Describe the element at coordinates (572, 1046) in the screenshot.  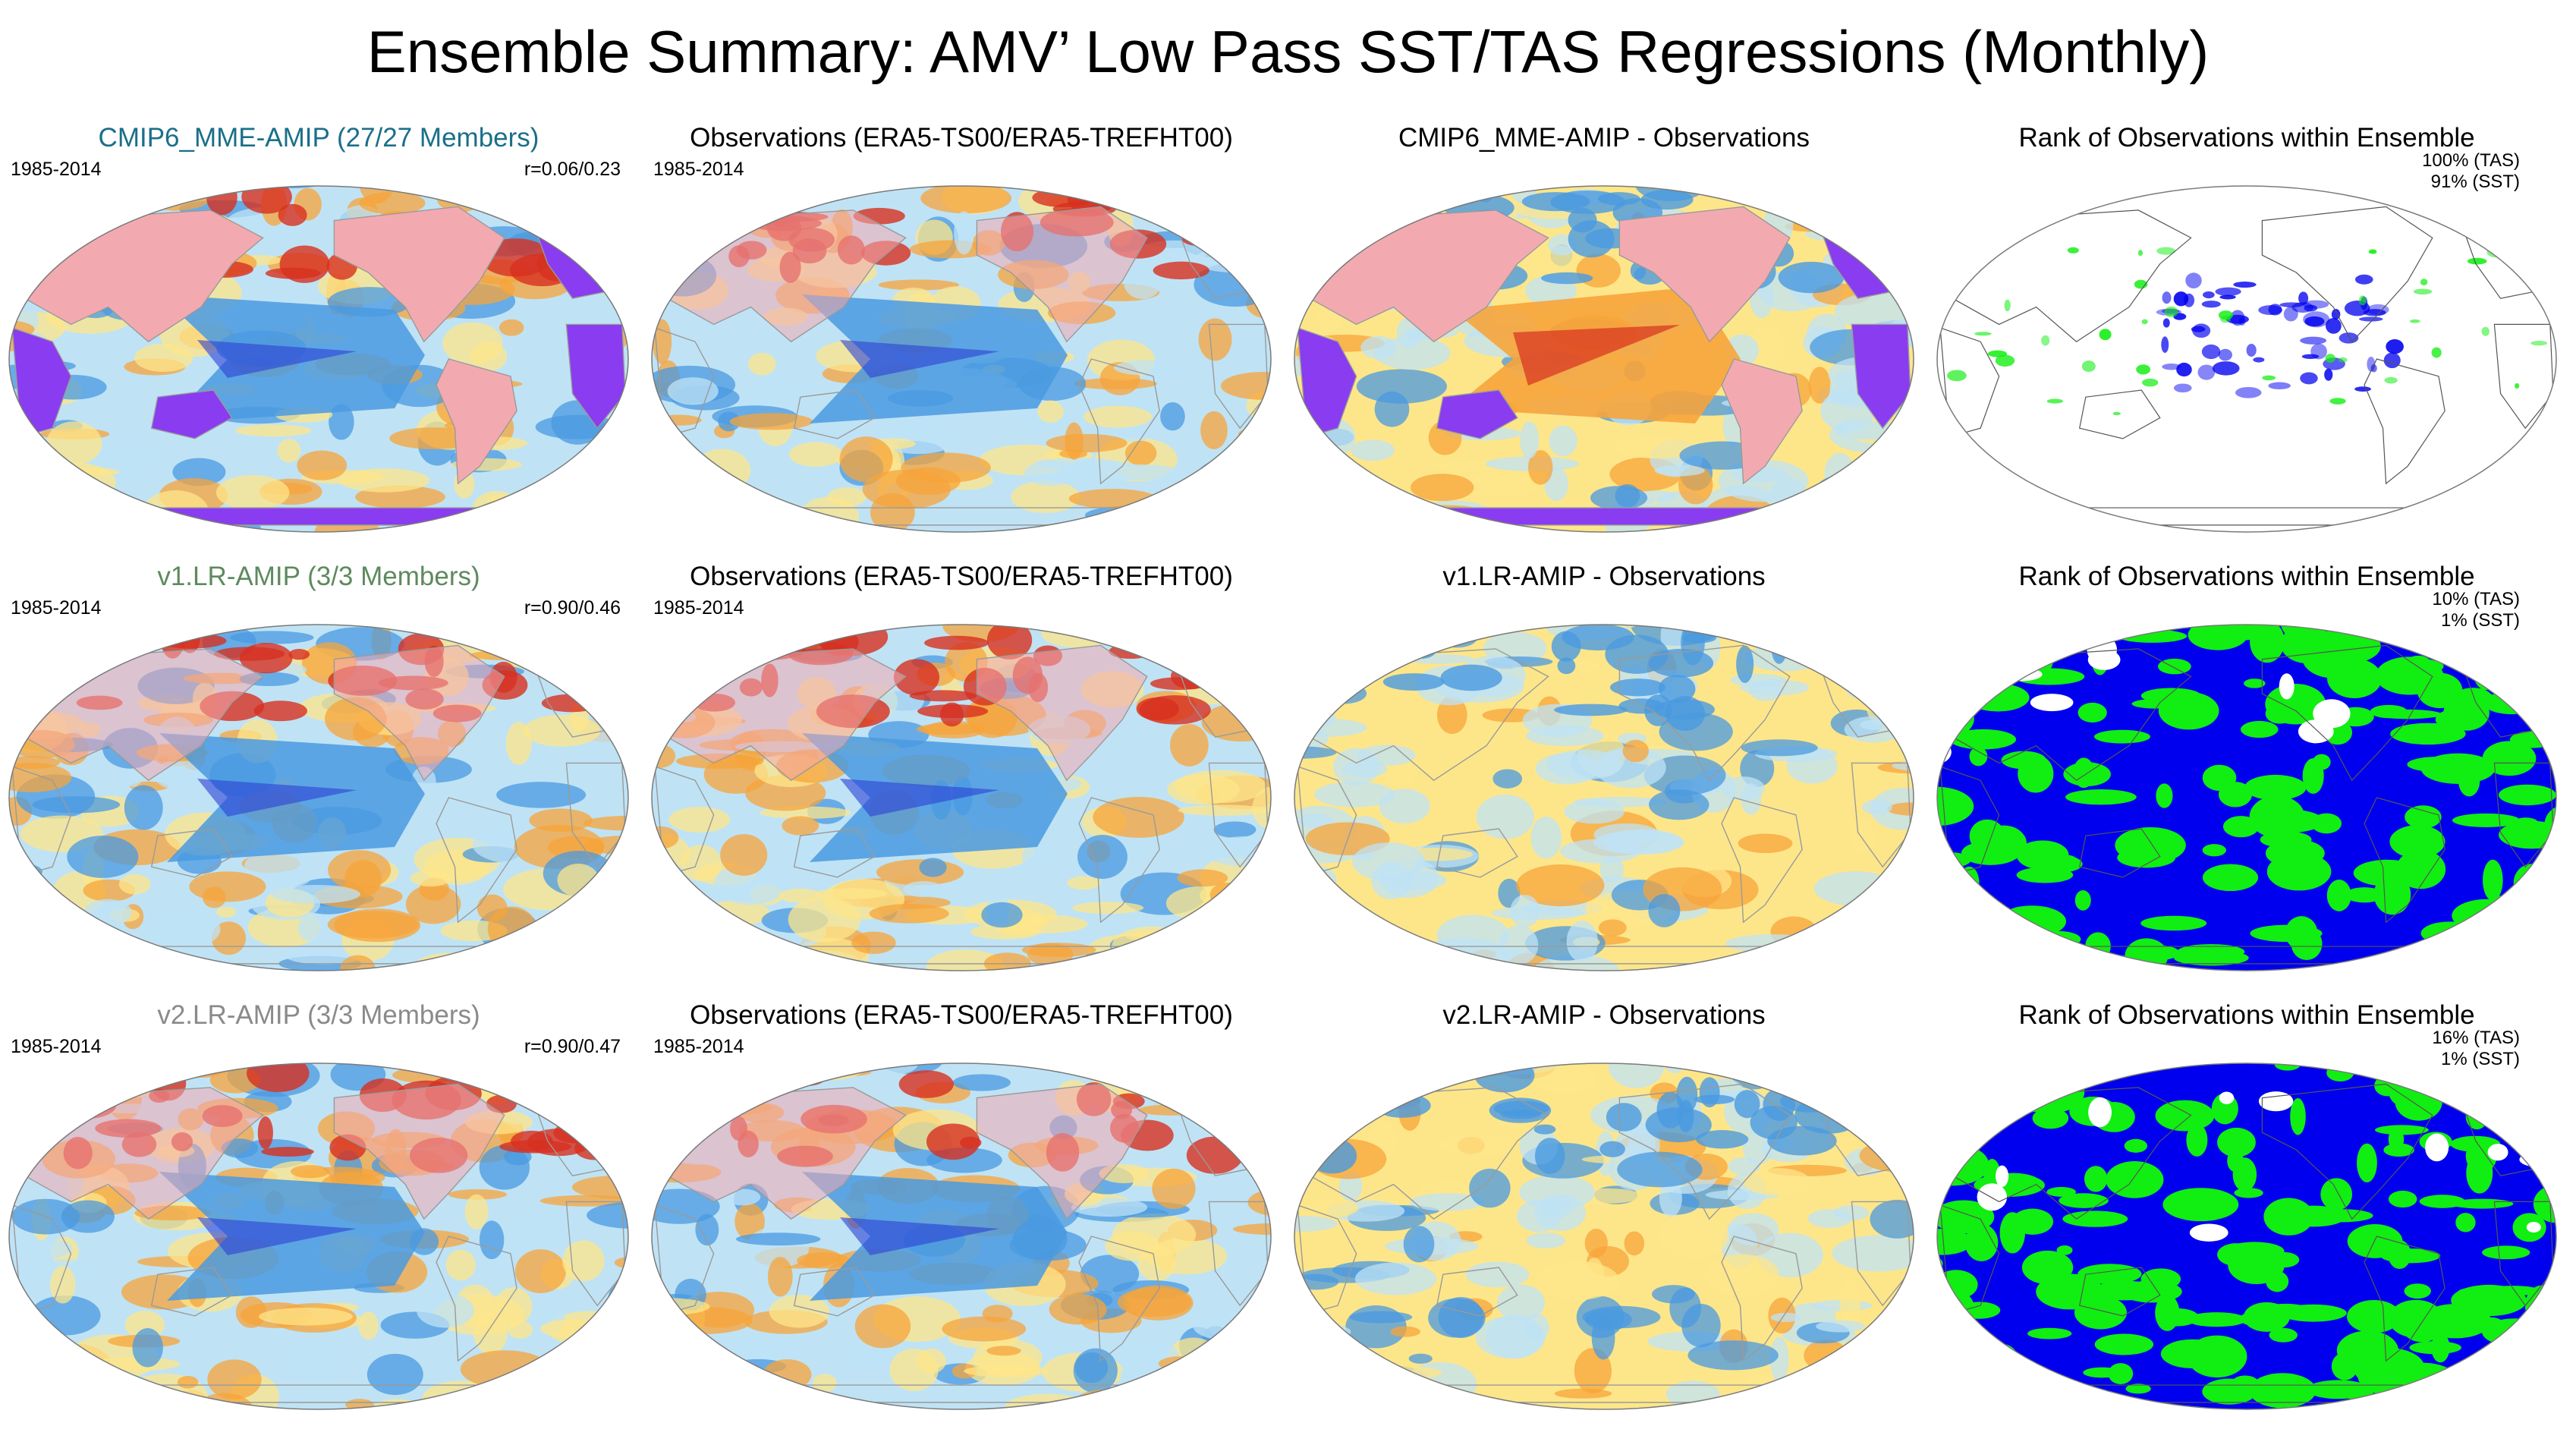
I see `correlation-label: r=0.90/0.47` at that location.